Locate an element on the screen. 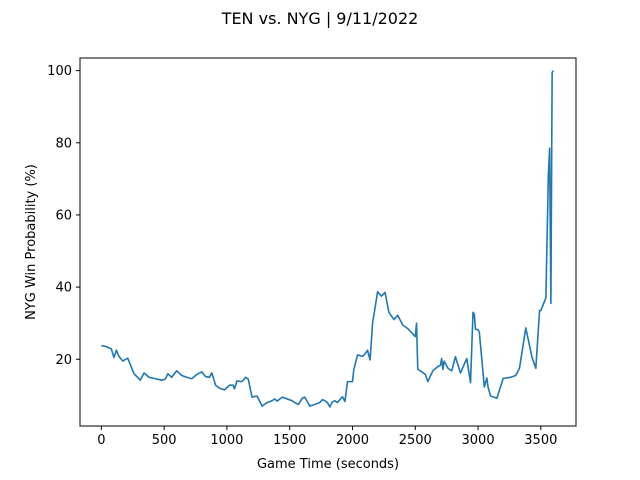  x-tick-label: 3000 is located at coordinates (478, 440).